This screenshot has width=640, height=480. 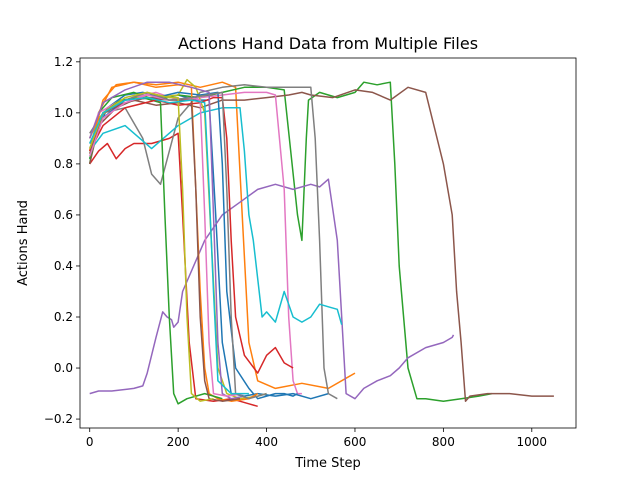 I want to click on x-tick-label: 400, so click(x=266, y=442).